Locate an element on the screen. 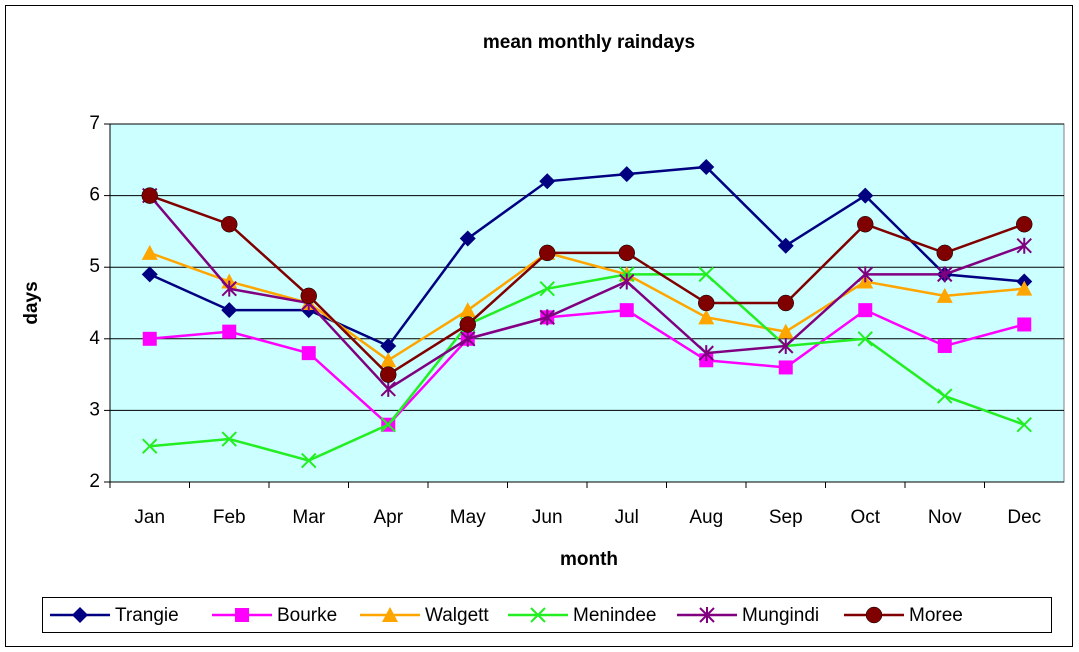 The width and height of the screenshot is (1079, 652). x-tick-label: Oct is located at coordinates (865, 517).